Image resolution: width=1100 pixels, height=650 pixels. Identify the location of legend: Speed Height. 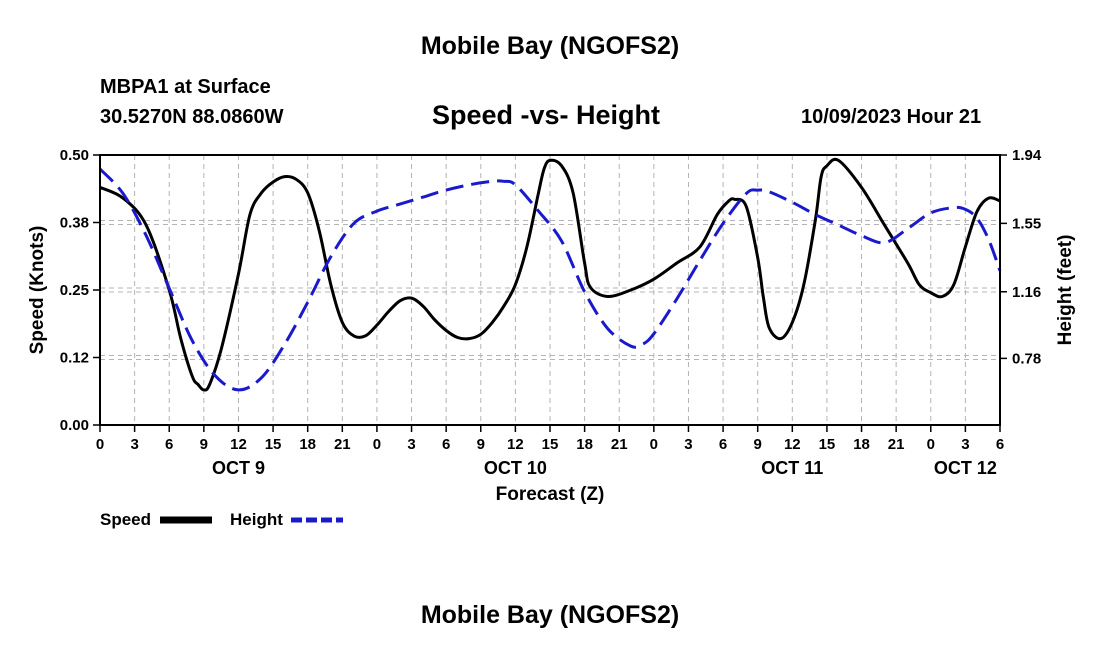
(221, 519).